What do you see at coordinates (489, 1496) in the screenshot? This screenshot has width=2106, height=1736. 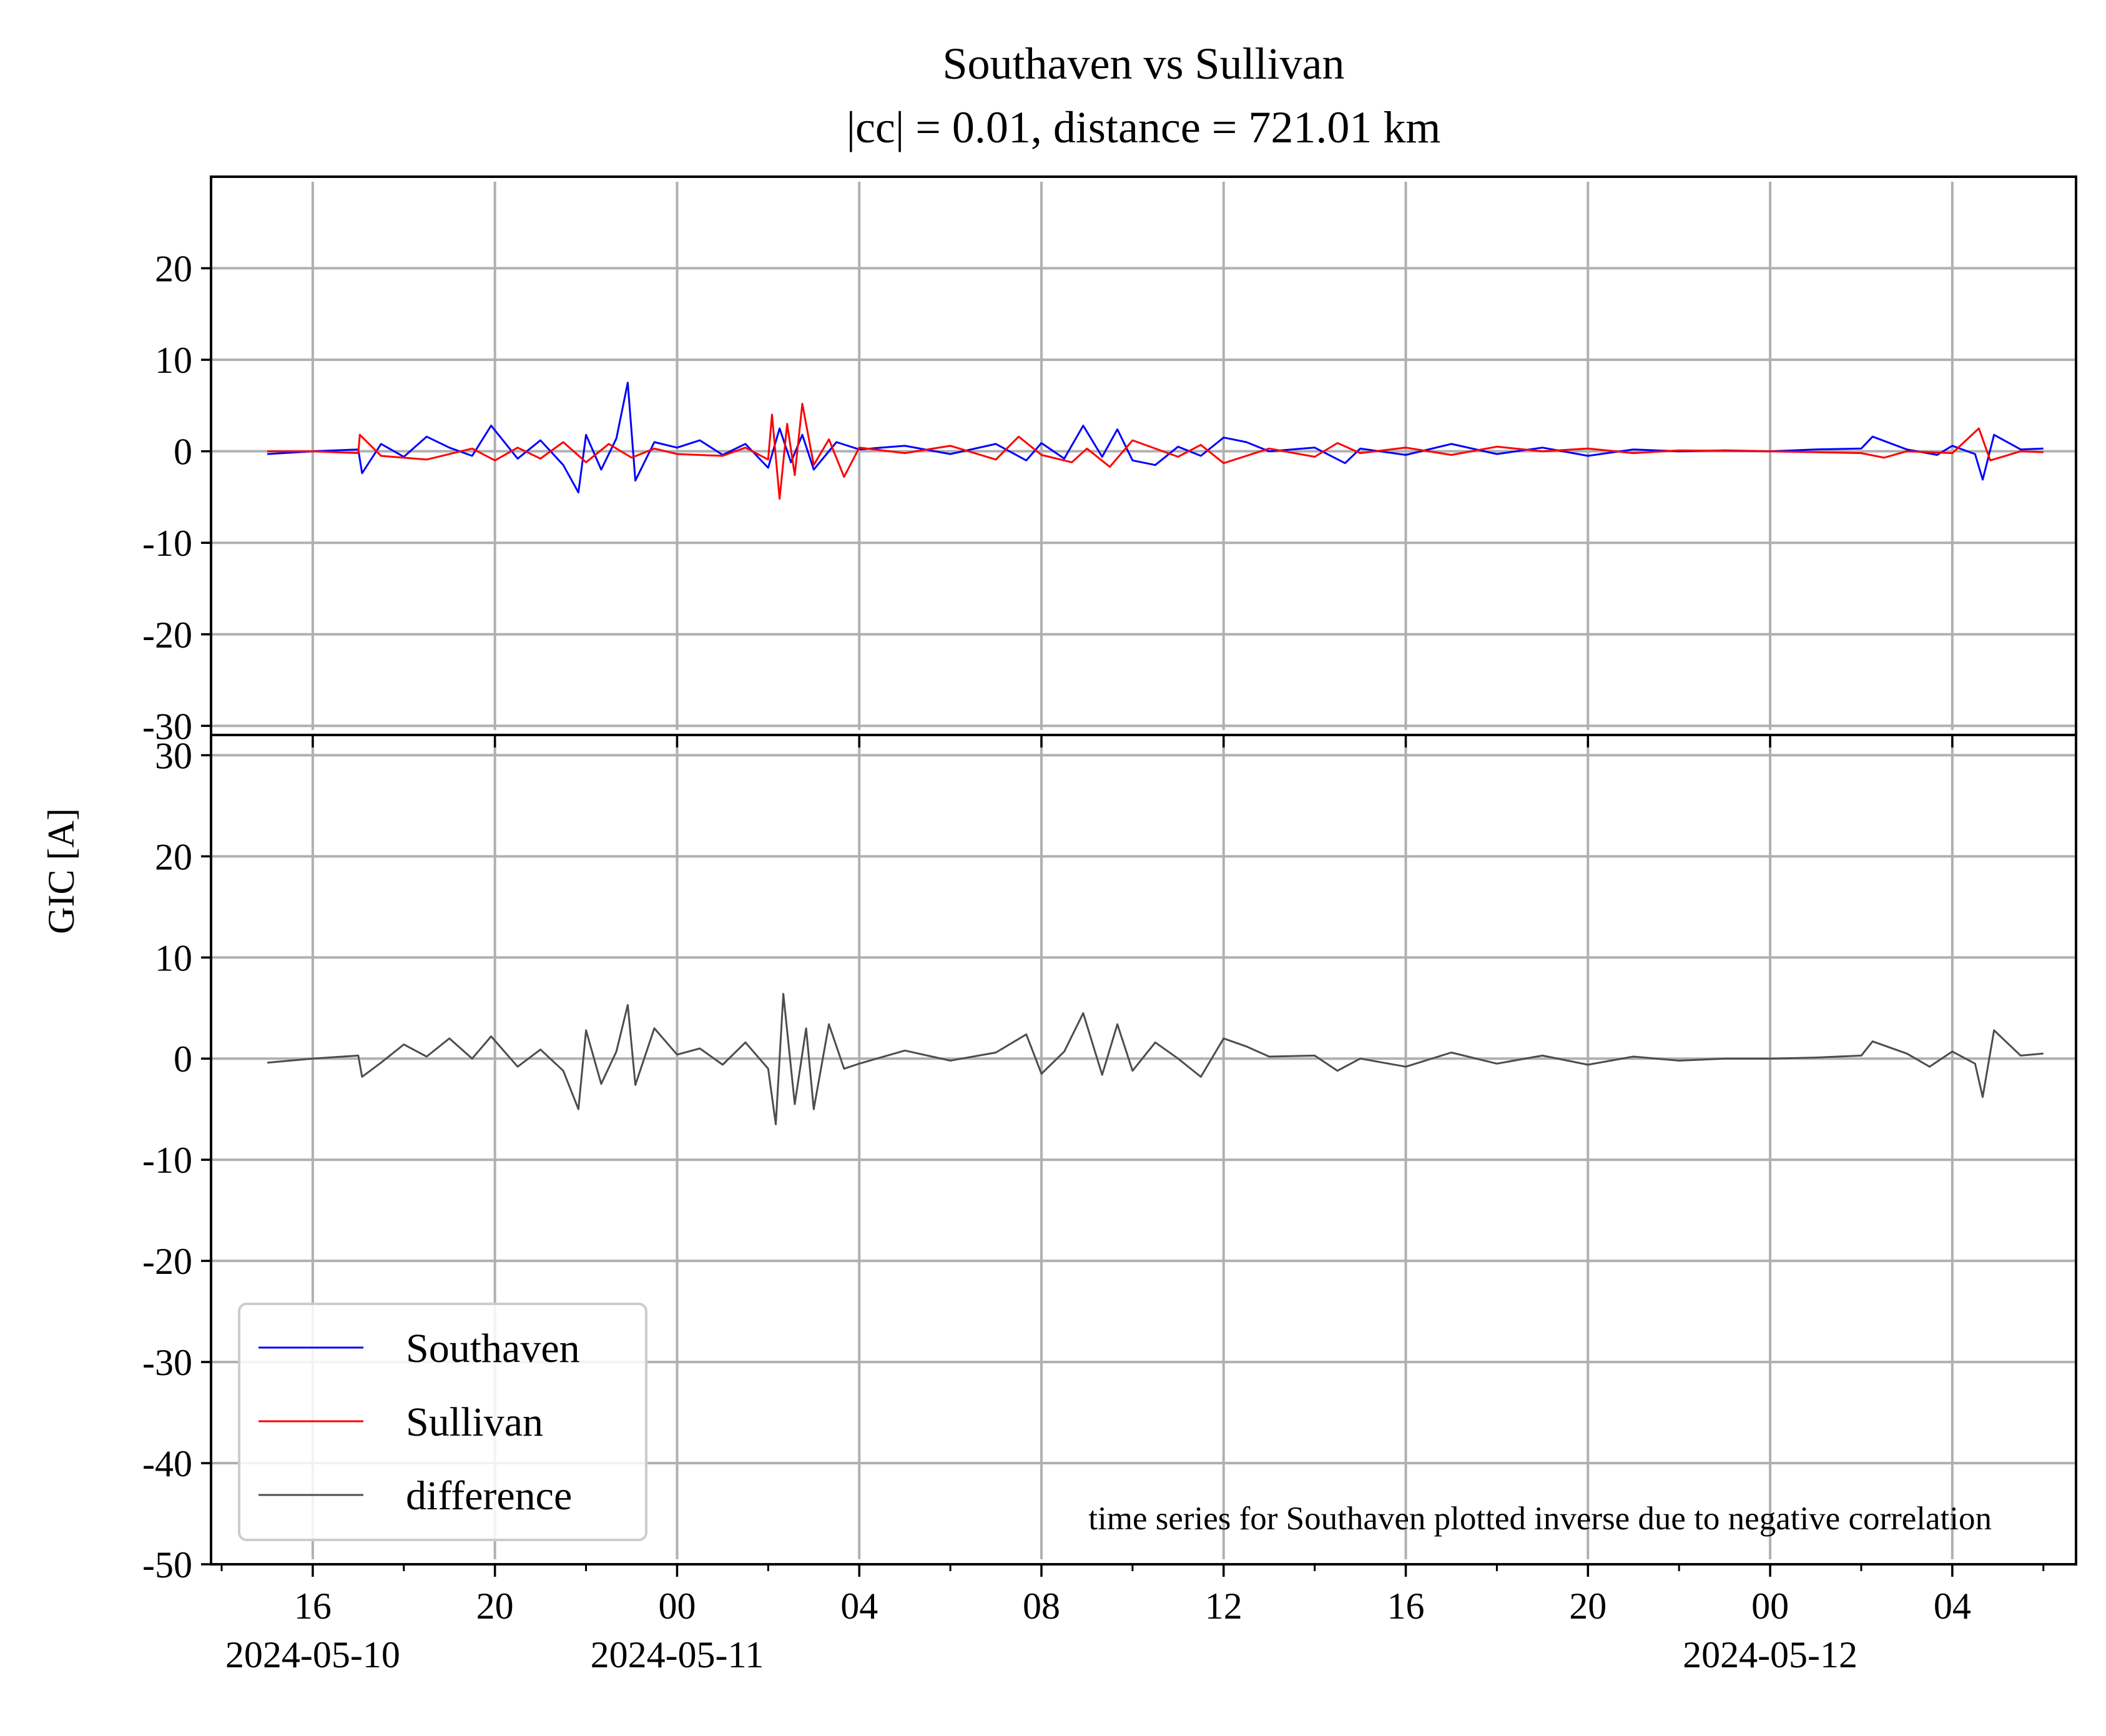 I see `legend-label-difference: difference` at bounding box center [489, 1496].